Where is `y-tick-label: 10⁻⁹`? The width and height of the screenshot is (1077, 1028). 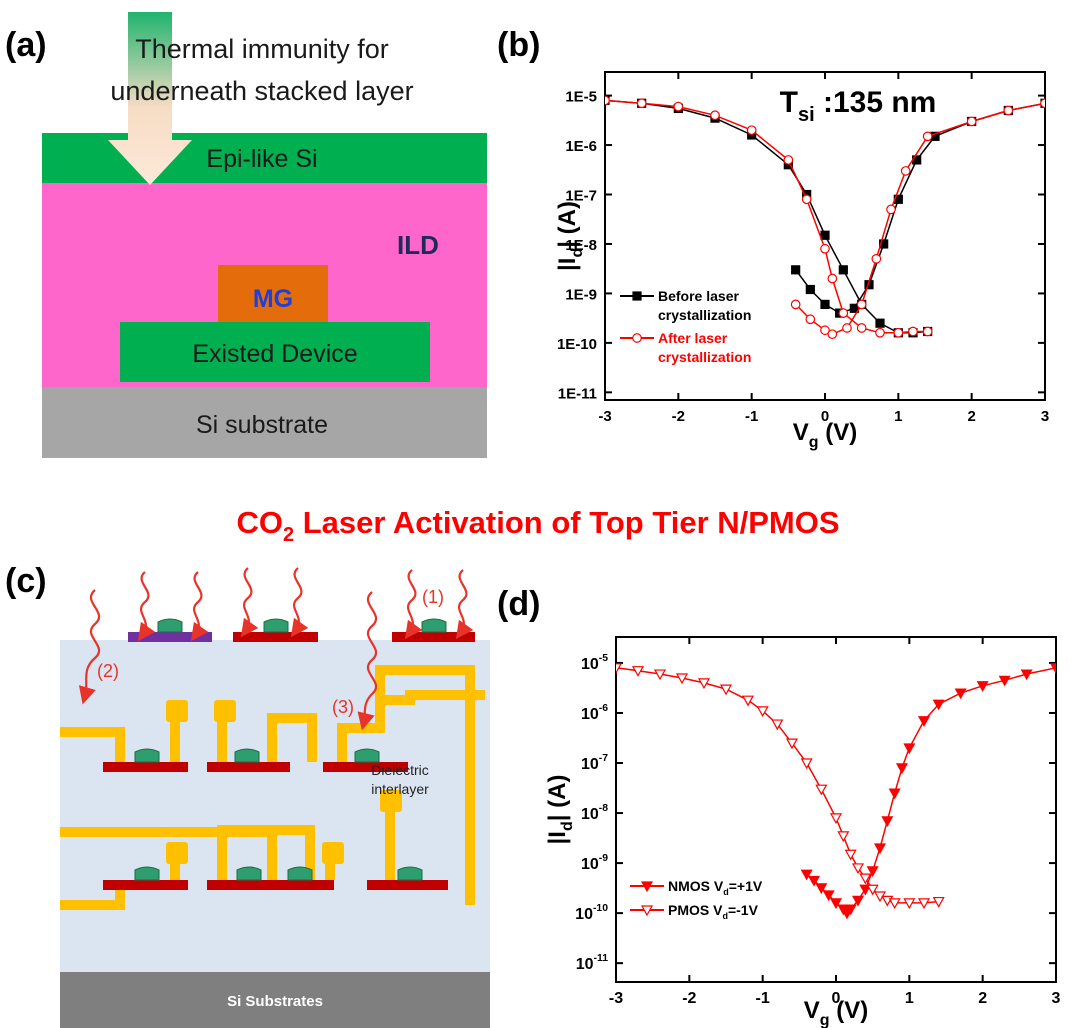 y-tick-label: 10⁻⁹ is located at coordinates (594, 863).